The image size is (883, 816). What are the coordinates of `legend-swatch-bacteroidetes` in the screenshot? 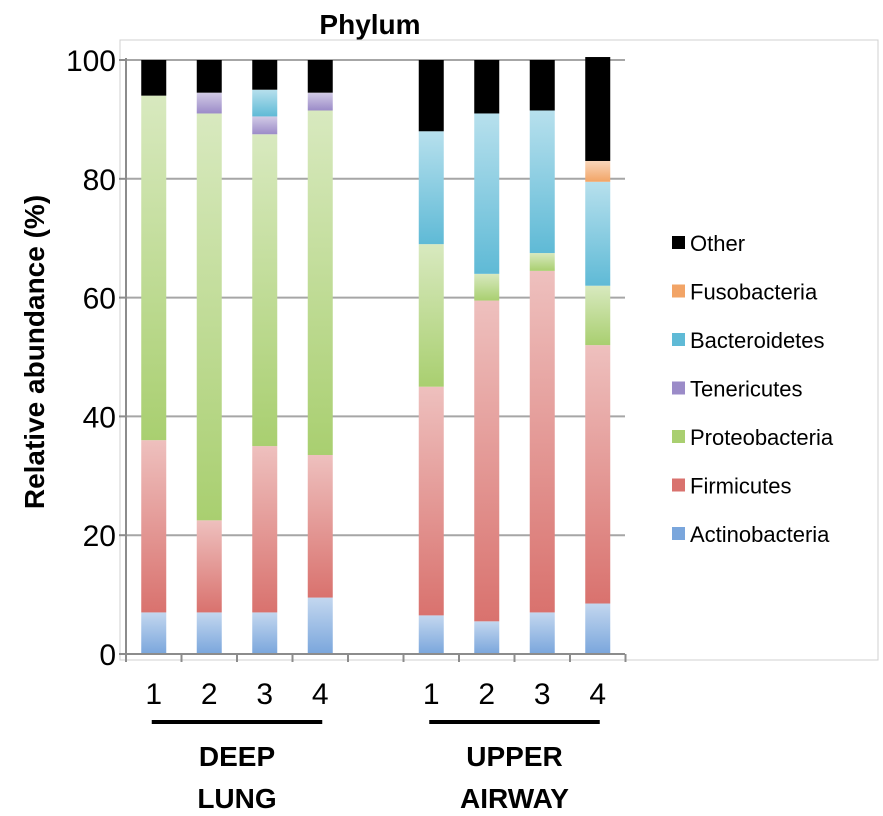 It's located at (678, 339).